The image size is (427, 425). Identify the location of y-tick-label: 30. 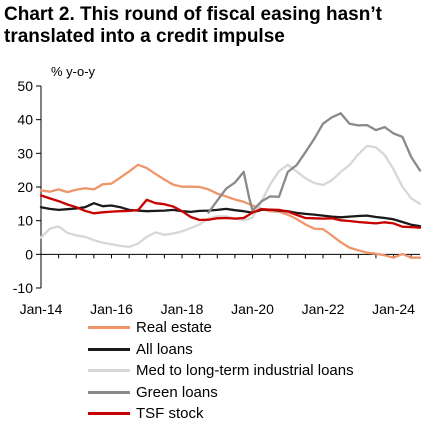
(25, 153).